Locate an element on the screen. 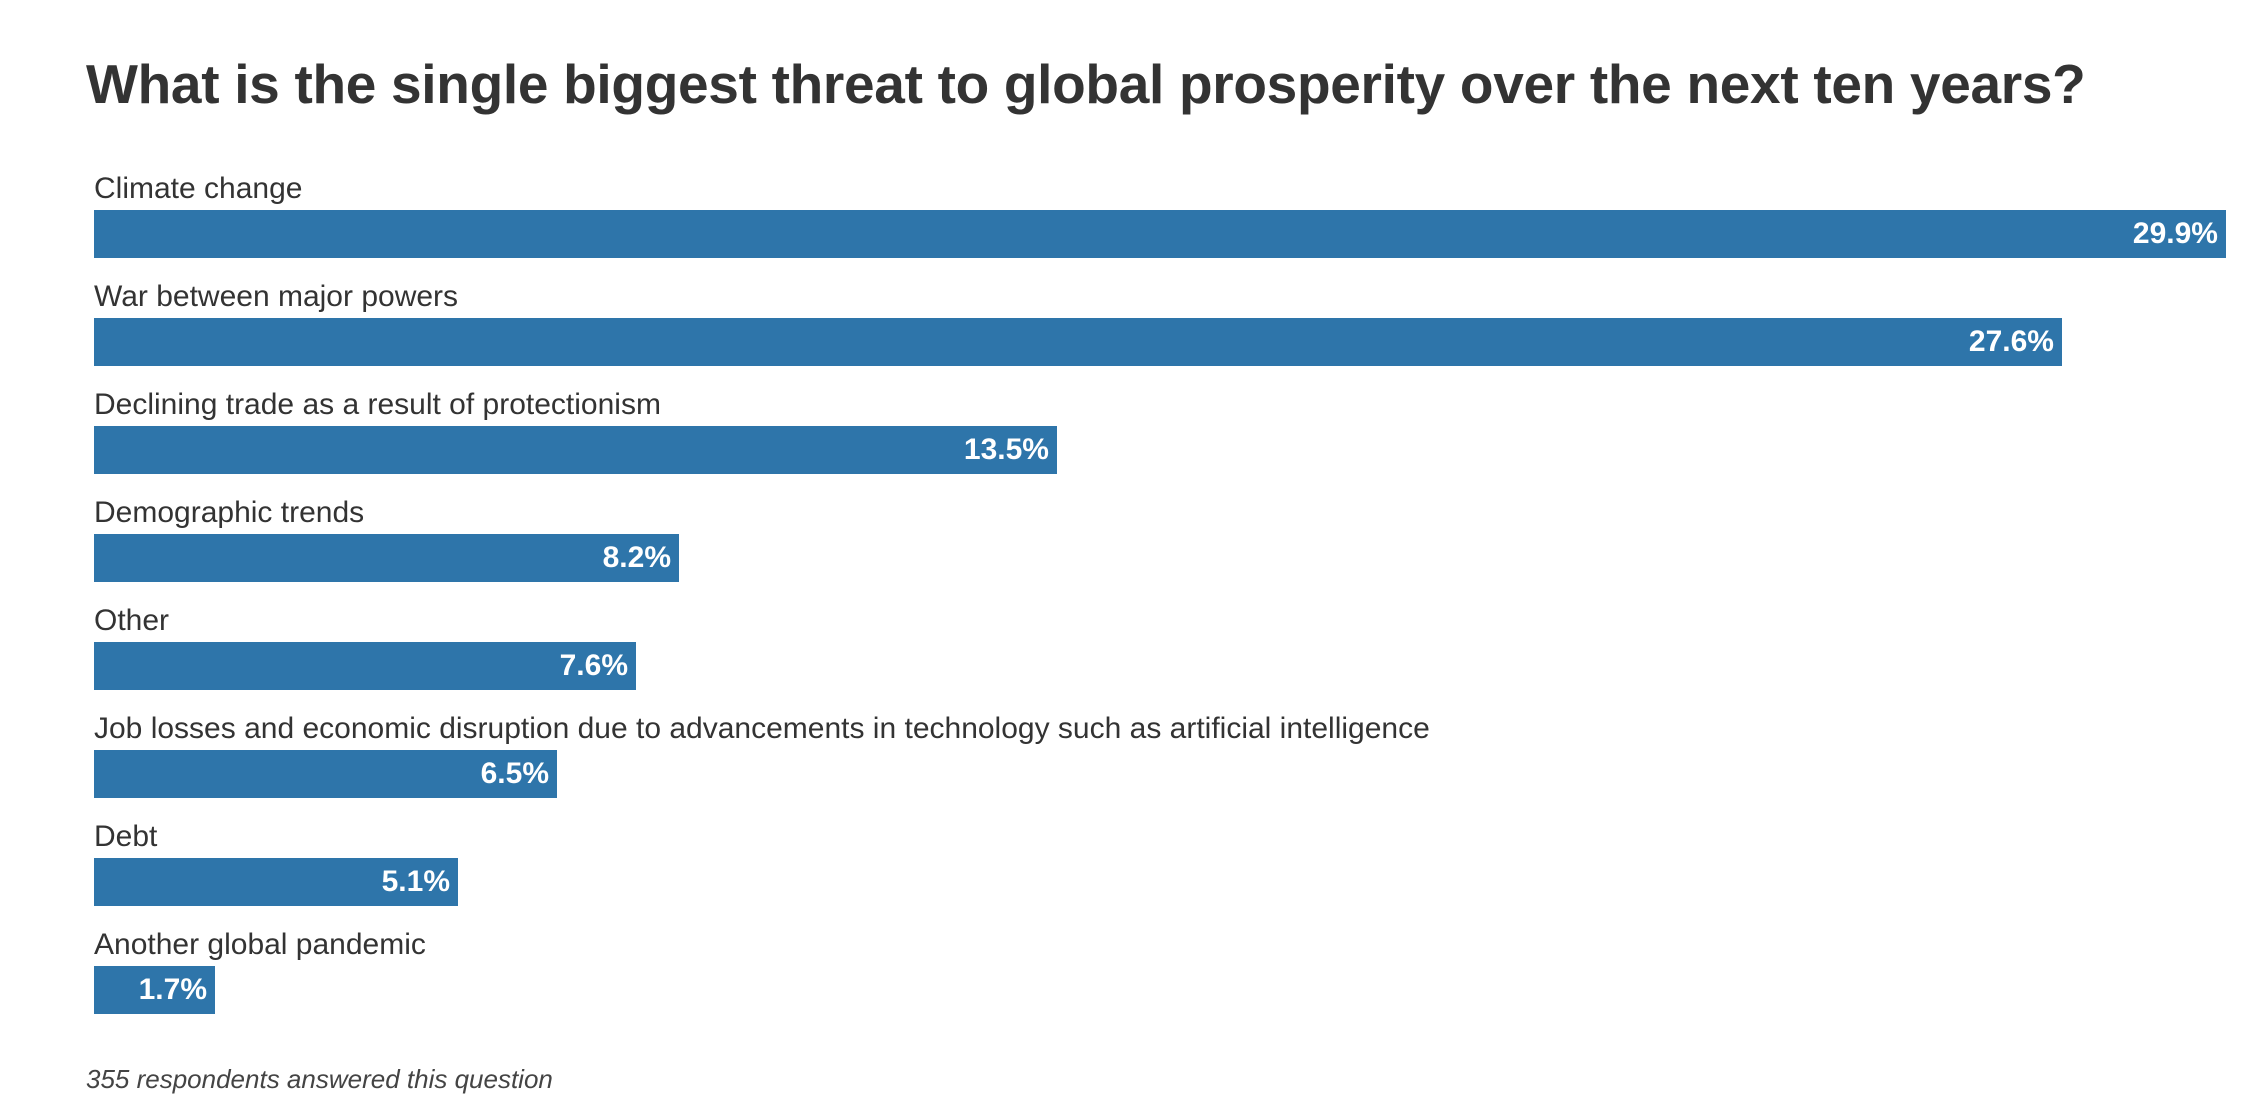  bar-row: Debt 5.1% is located at coordinates (1162, 870).